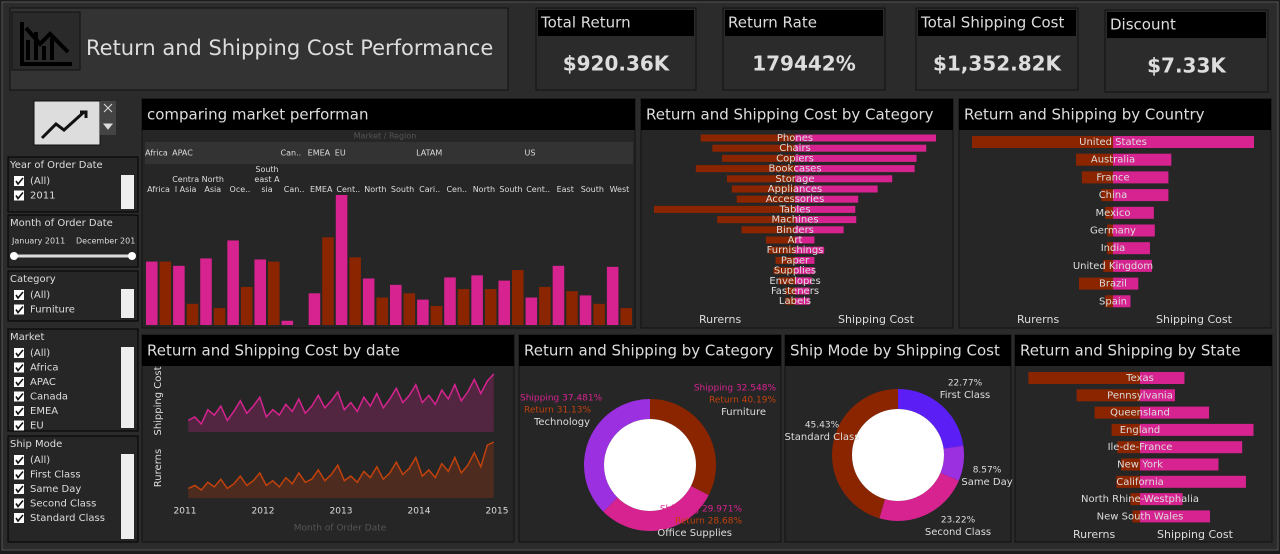 This screenshot has width=1280, height=554. Describe the element at coordinates (212, 184) in the screenshot. I see `region-label: North Asia` at that location.